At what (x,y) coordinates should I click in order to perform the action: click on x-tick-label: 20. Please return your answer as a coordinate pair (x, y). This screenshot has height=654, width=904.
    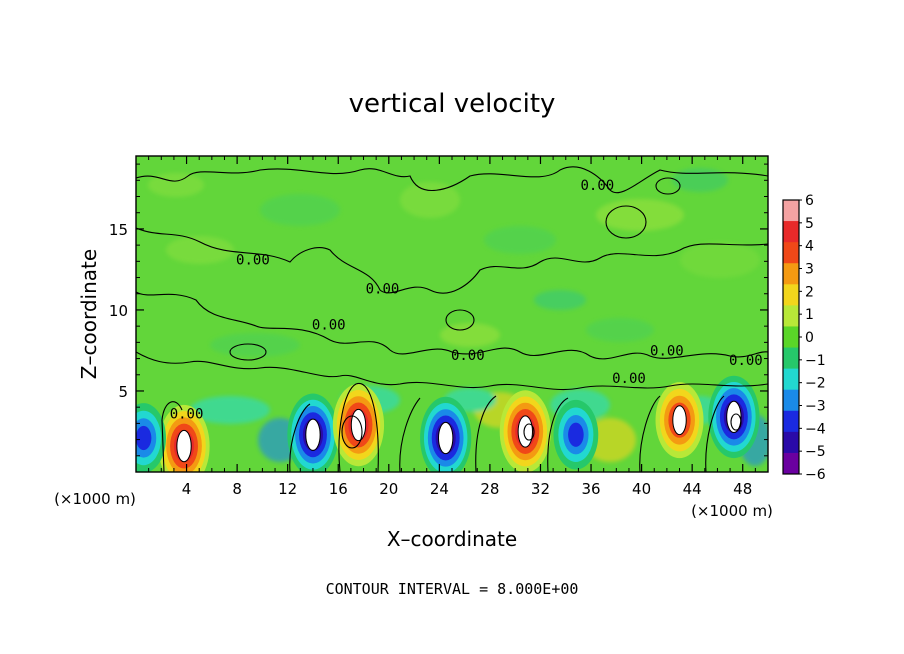
    Looking at the image, I should click on (388, 489).